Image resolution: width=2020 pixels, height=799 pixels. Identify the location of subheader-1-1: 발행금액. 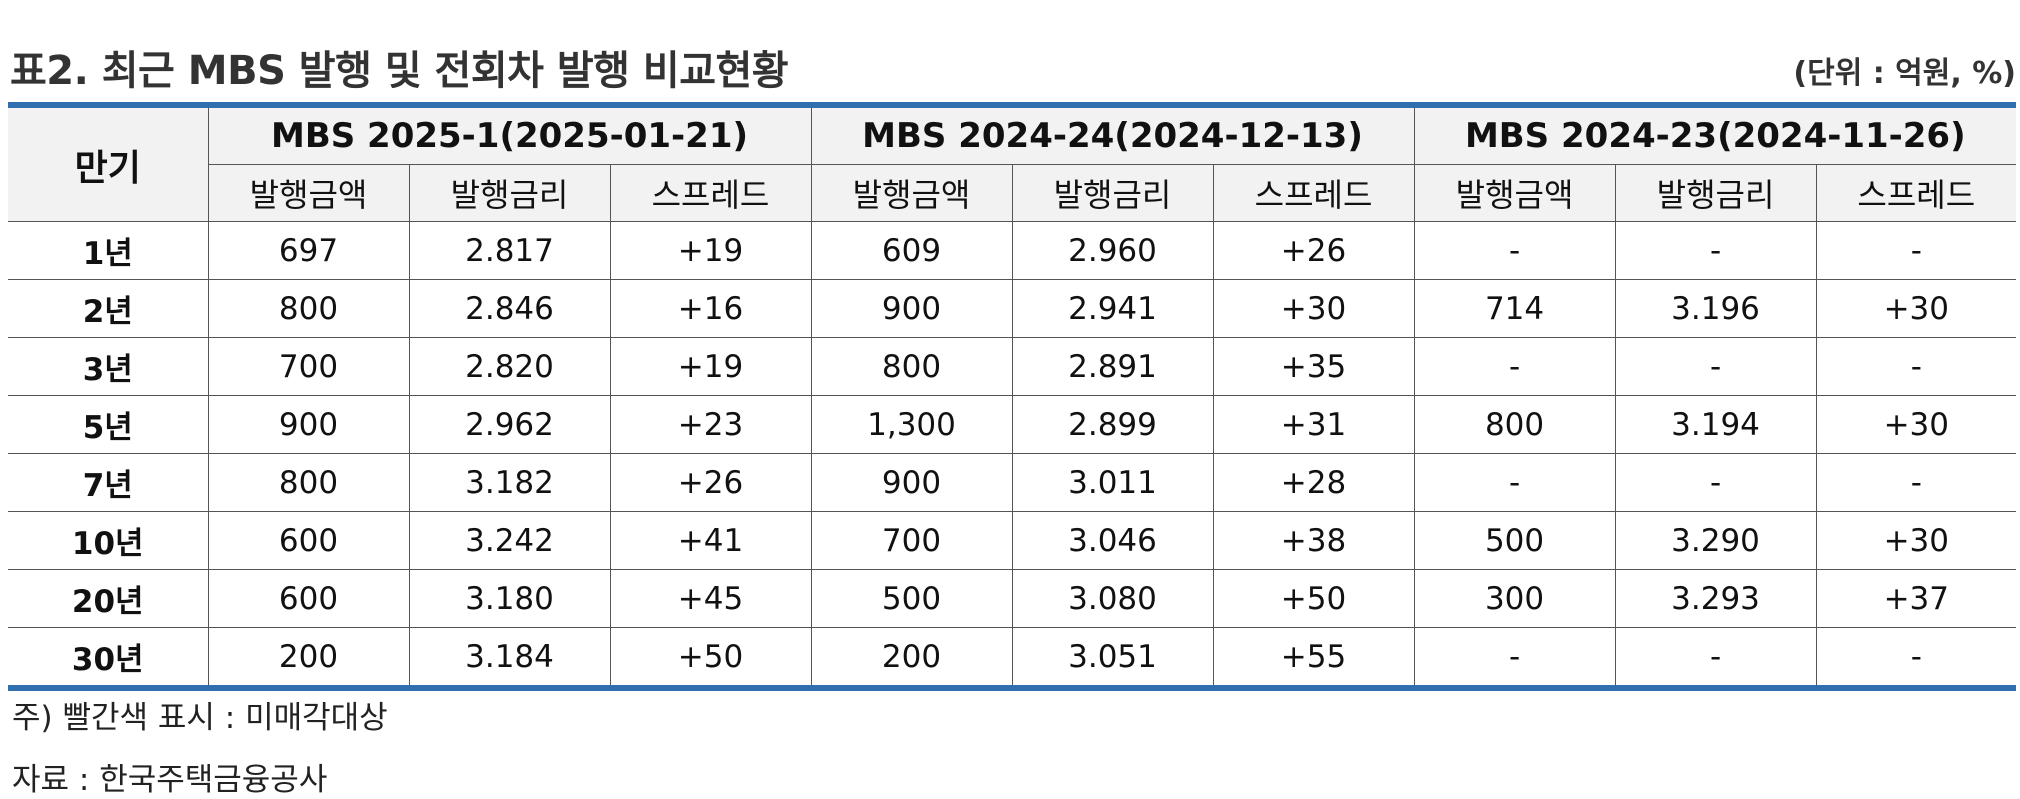
(309, 193).